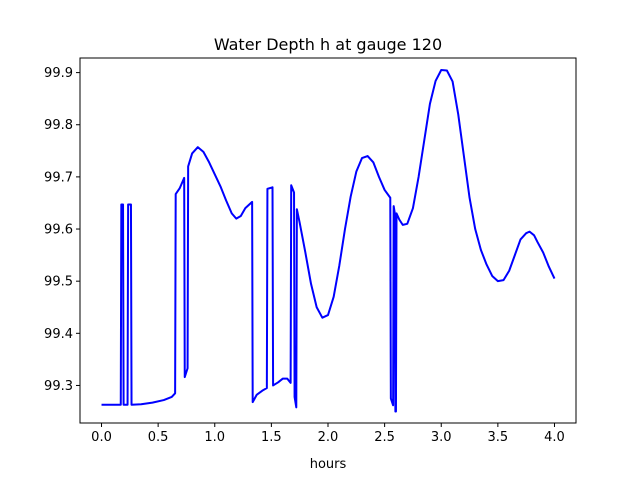 The height and width of the screenshot is (480, 640). What do you see at coordinates (58, 334) in the screenshot?
I see `y-tick-label: 99.4` at bounding box center [58, 334].